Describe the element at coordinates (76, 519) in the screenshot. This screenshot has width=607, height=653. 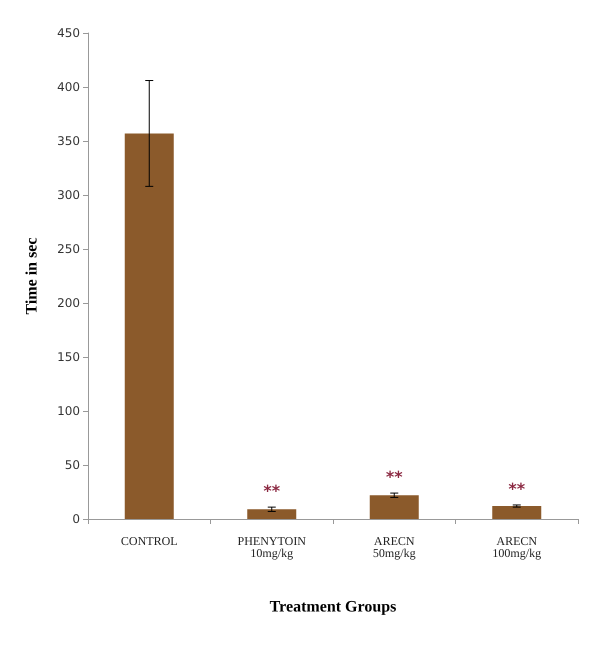
I see `y-tick-label: 0` at that location.